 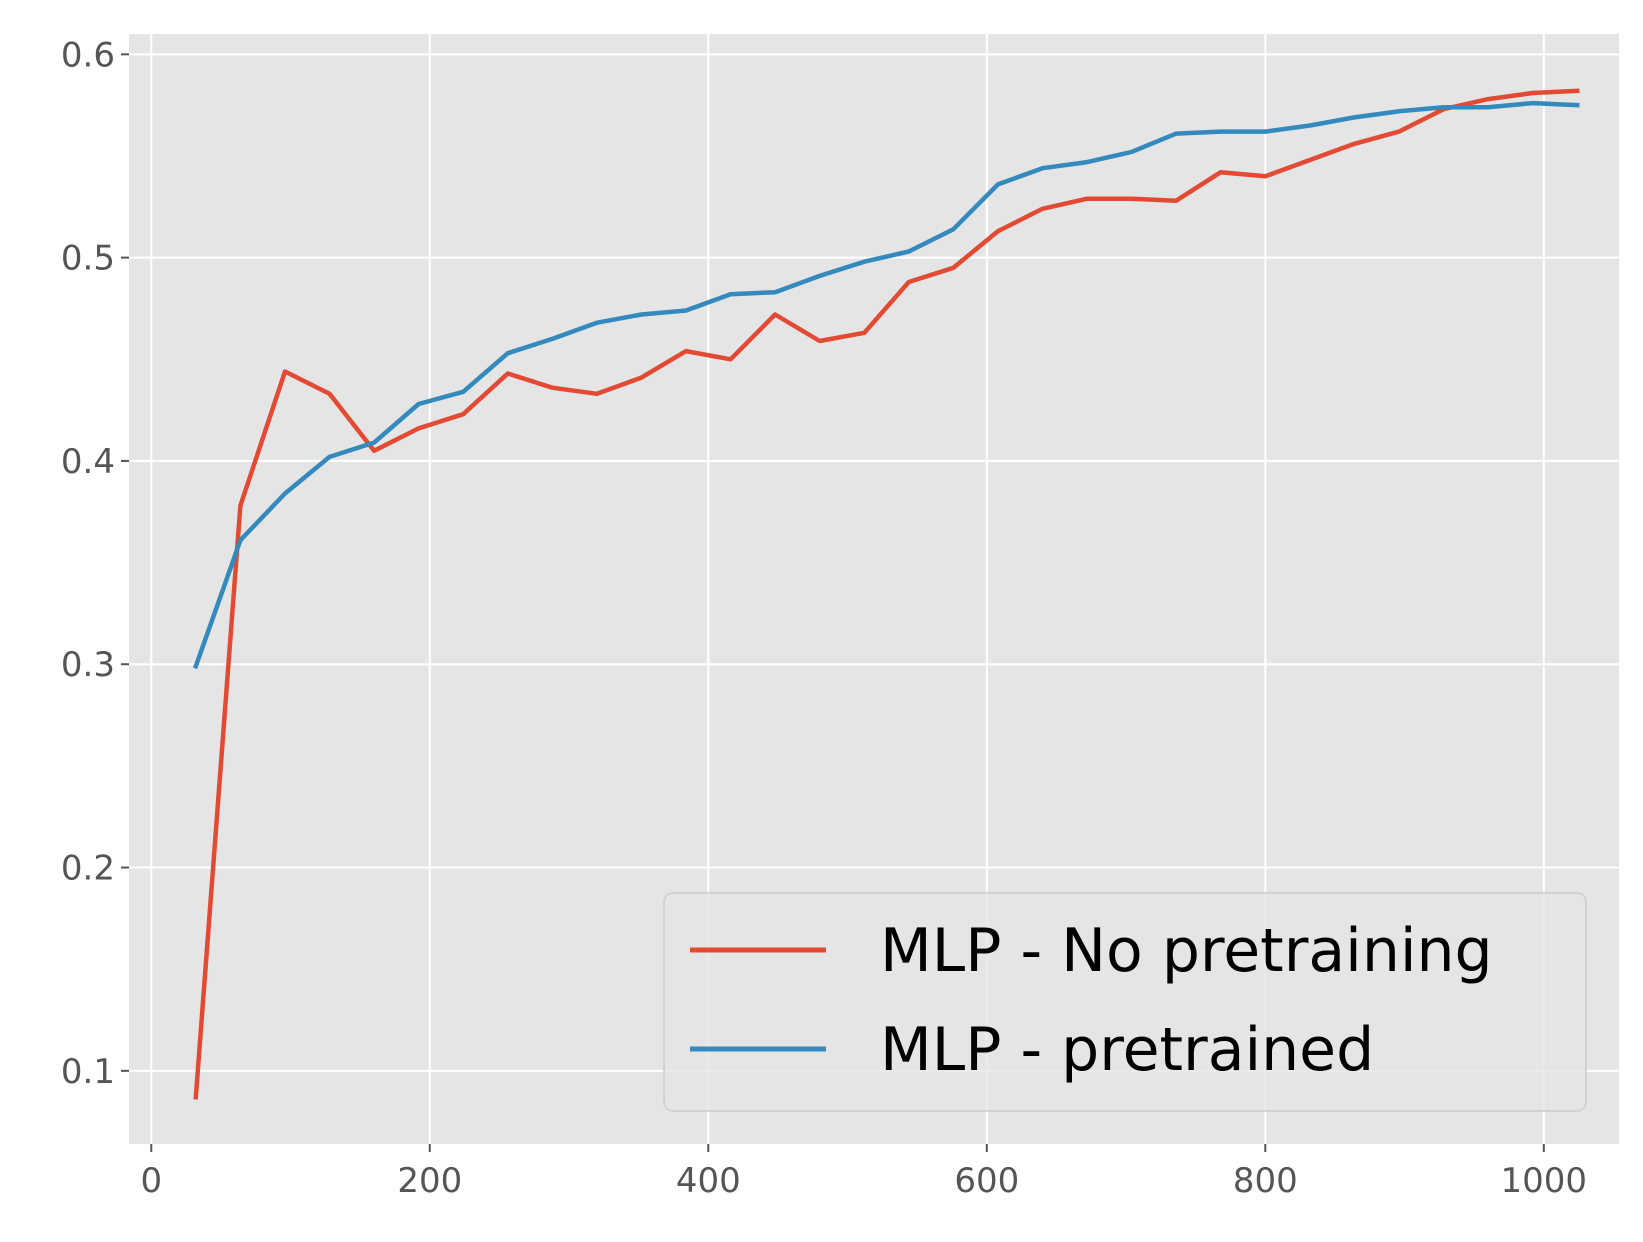 What do you see at coordinates (708, 1181) in the screenshot?
I see `x-tick-label: 400` at bounding box center [708, 1181].